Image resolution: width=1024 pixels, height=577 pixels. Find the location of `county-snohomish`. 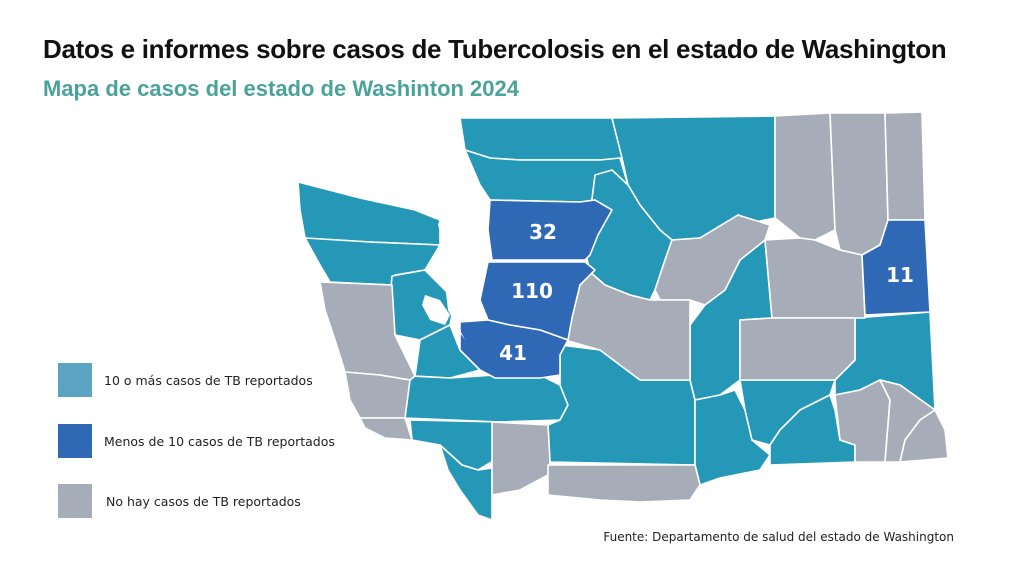

county-snohomish is located at coordinates (550, 230).